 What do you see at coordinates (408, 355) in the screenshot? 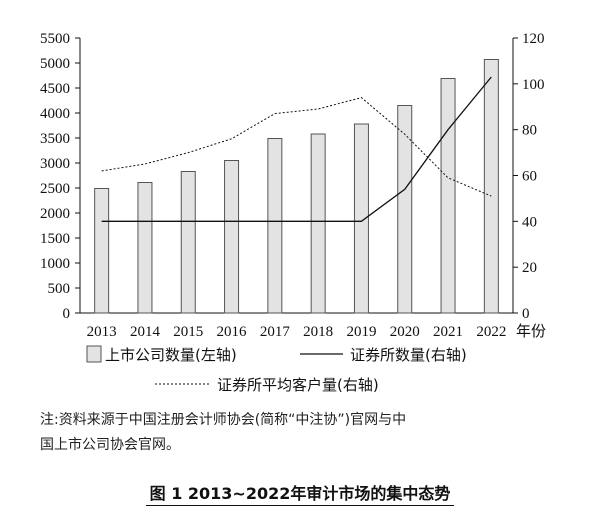
I see `legend-solid-label: 证券所数量(右轴)` at bounding box center [408, 355].